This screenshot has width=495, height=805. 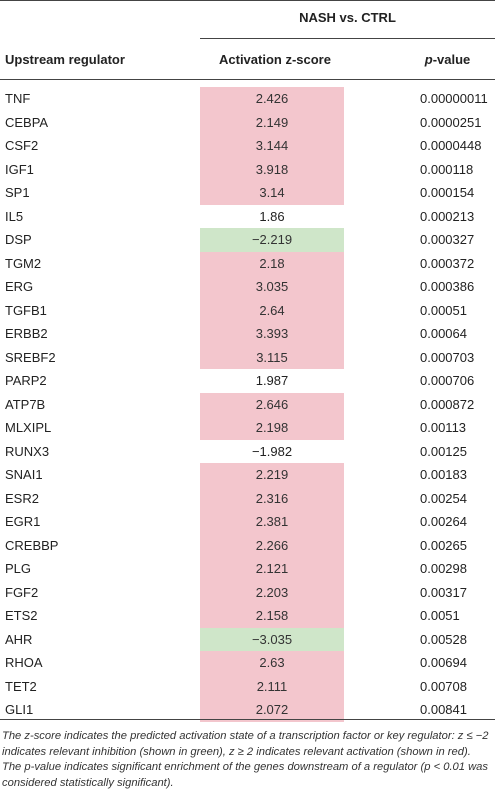 I want to click on pvalue-cell: 0.00298, so click(x=443, y=569).